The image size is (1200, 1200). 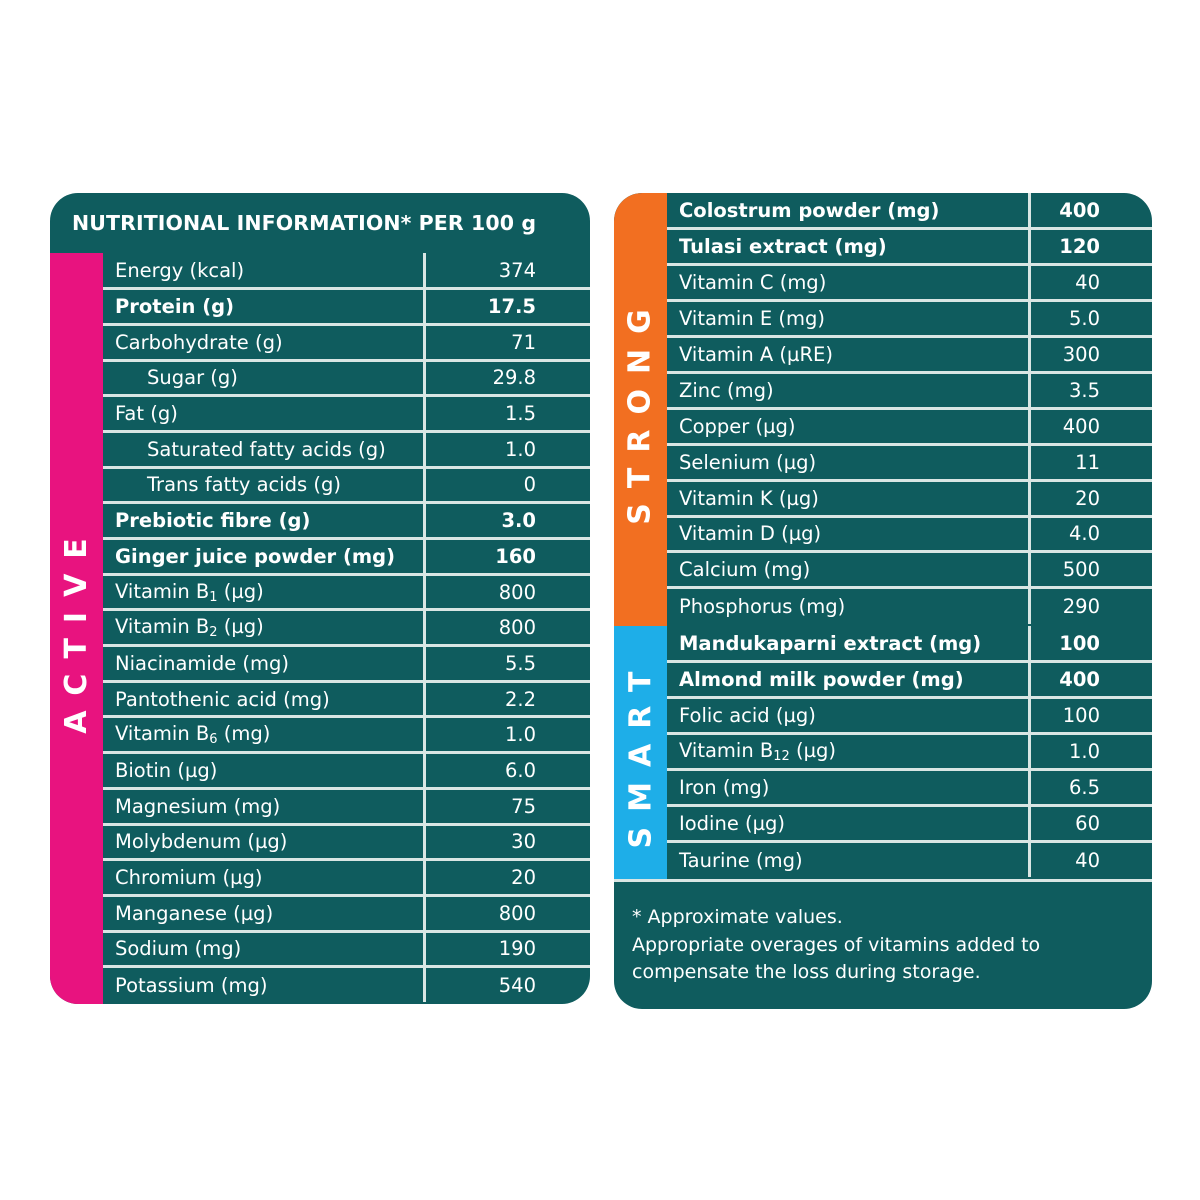 What do you see at coordinates (1079, 643) in the screenshot?
I see `nutrient-value: 100` at bounding box center [1079, 643].